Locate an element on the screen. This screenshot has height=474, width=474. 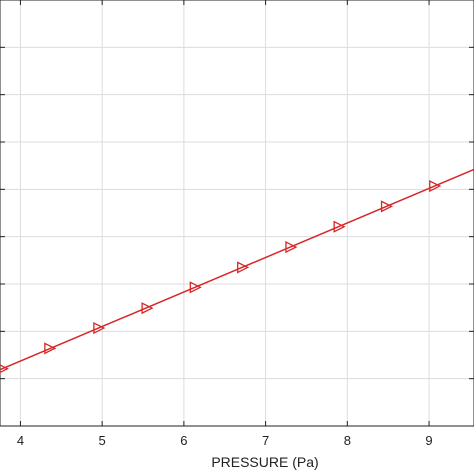
x-tick-label: 8 is located at coordinates (347, 440).